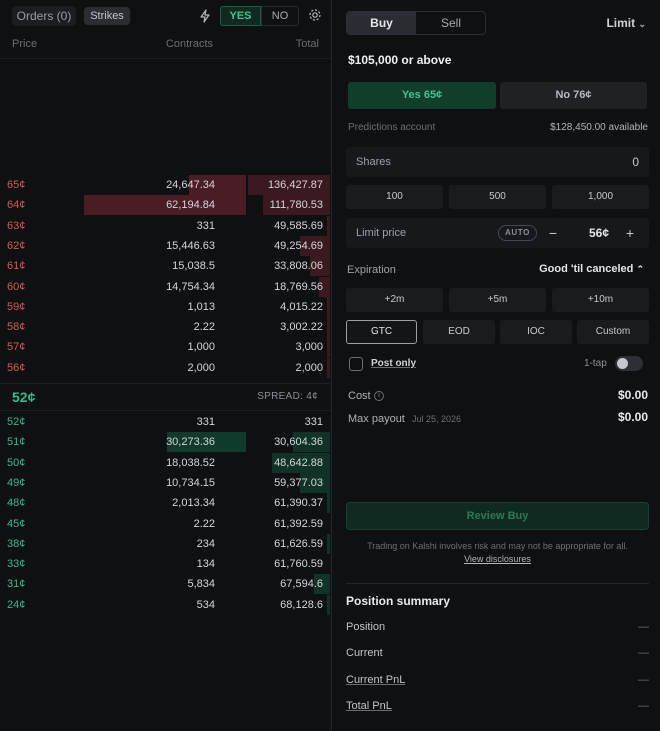 The width and height of the screenshot is (660, 731). Describe the element at coordinates (459, 332) in the screenshot. I see `eod-button: EOD` at that location.